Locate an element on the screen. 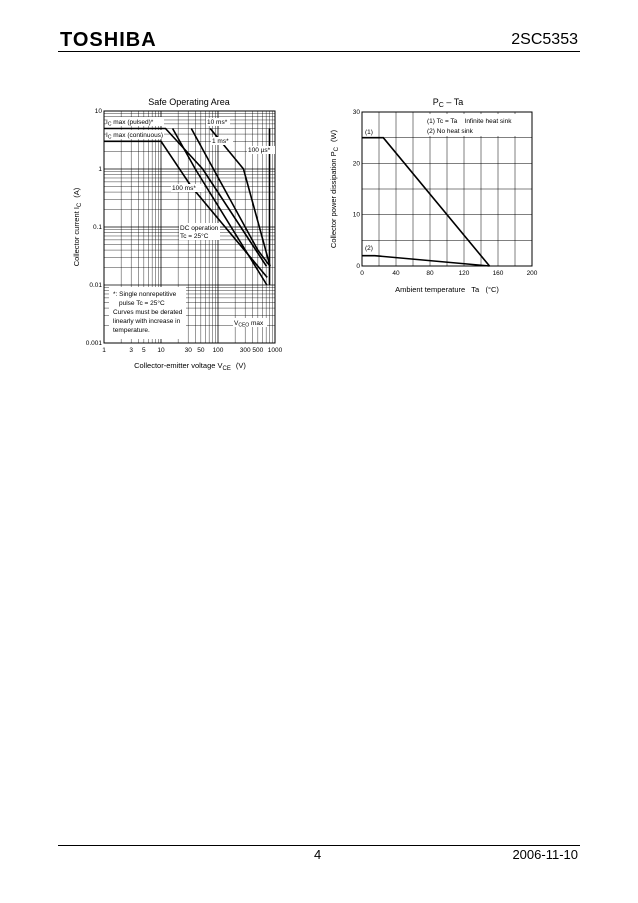 The height and width of the screenshot is (903, 638). soa-note-line: pulse Tc = 25°C is located at coordinates (142, 303).